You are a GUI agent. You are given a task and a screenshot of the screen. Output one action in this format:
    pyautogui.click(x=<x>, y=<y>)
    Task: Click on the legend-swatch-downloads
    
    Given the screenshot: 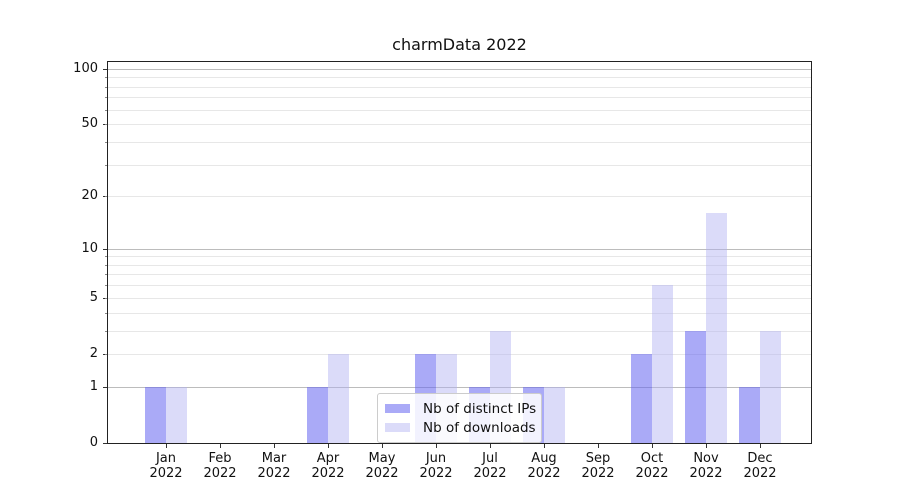 What is the action you would take?
    pyautogui.click(x=397, y=427)
    